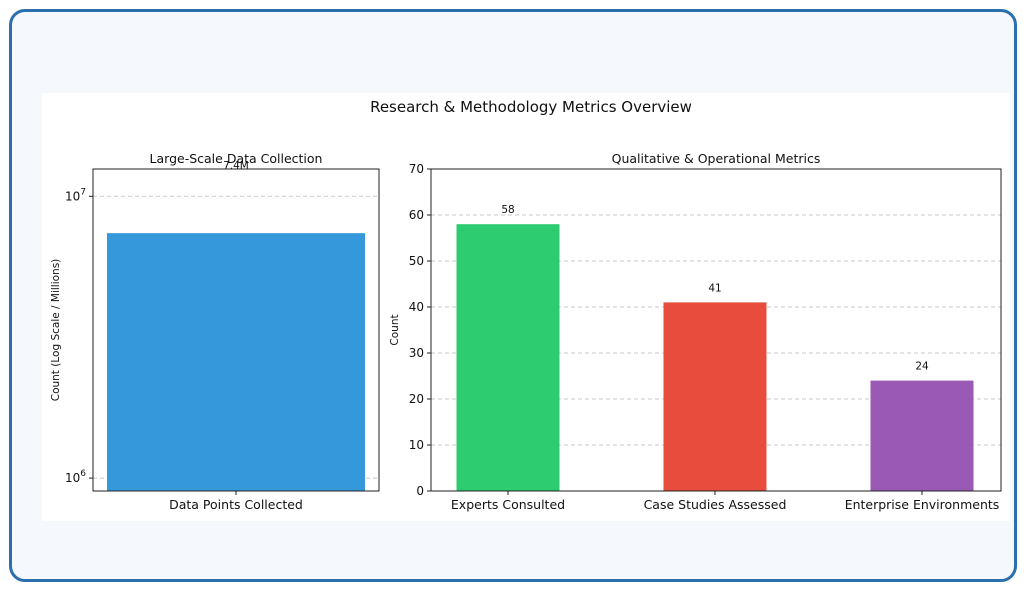  Describe the element at coordinates (236, 166) in the screenshot. I see `data-label: 7.4M` at that location.